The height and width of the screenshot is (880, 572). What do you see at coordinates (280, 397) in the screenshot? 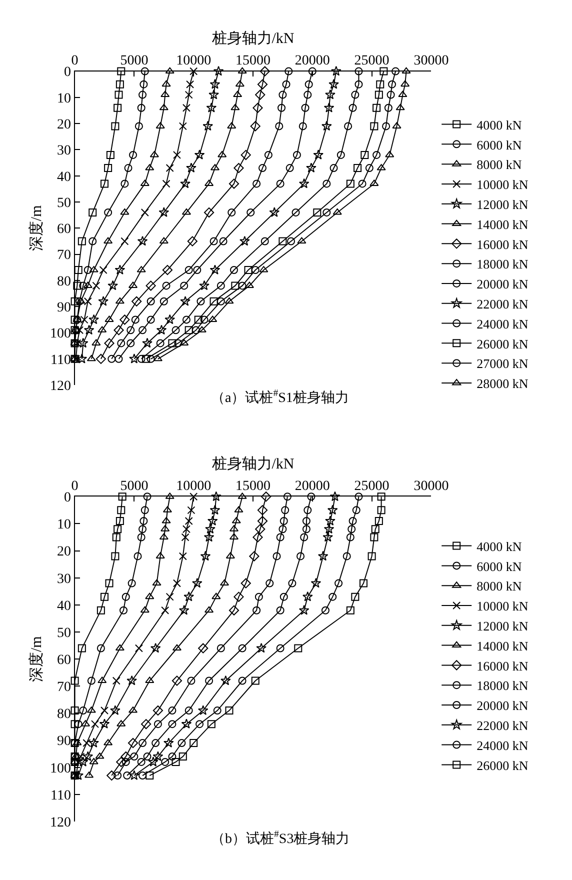
I see `text: （a）试桩$^{#}$S1桩身轴力` at bounding box center [280, 397].